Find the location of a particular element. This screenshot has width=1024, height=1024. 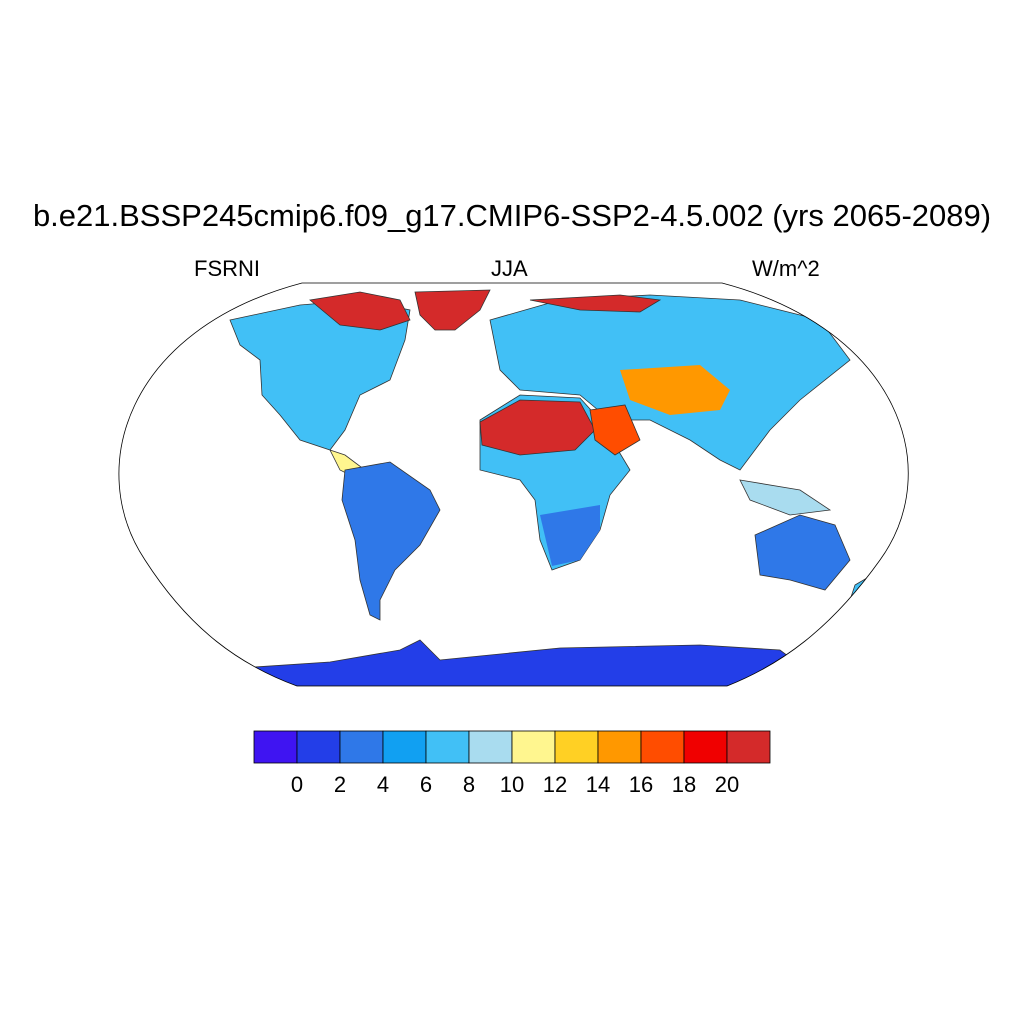

colorbar-tick-label: 0 is located at coordinates (297, 784).